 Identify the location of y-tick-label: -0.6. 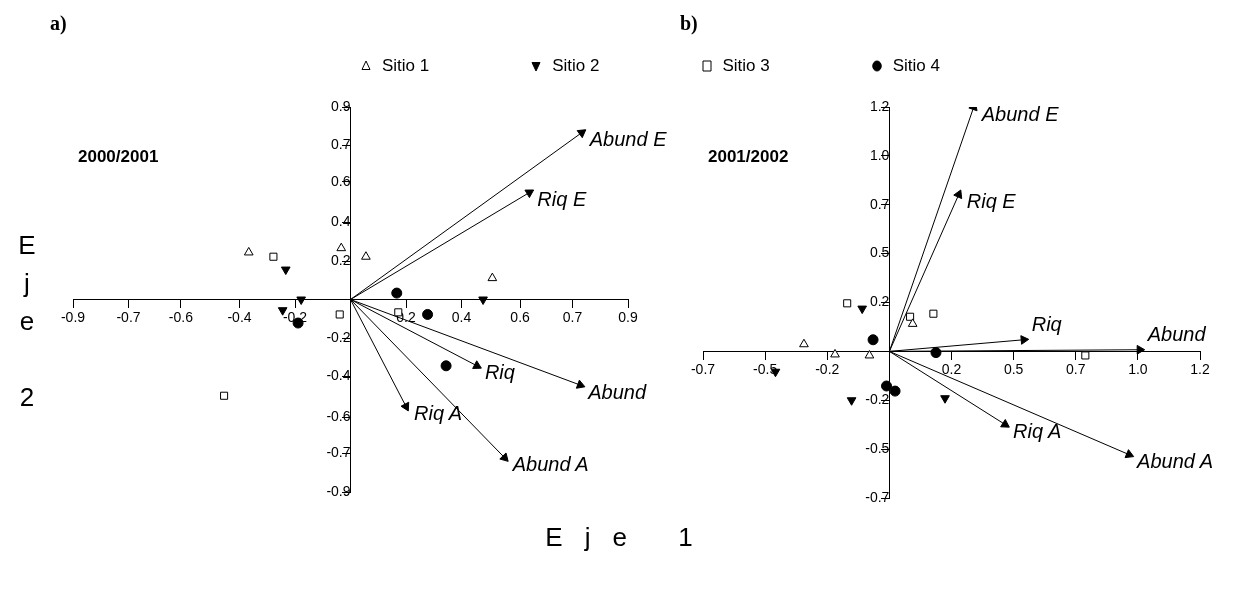
(338, 416).